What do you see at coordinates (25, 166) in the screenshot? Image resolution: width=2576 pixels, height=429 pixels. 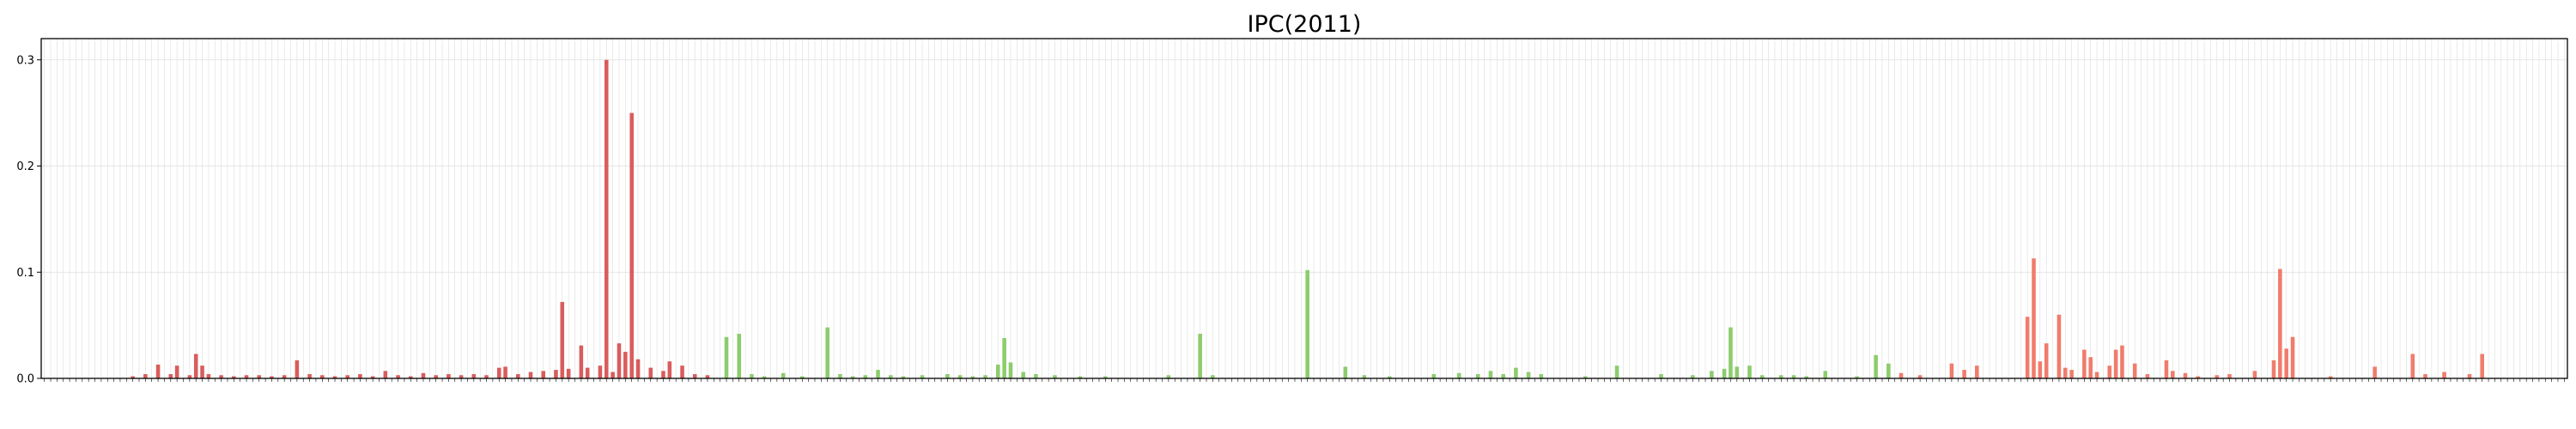 I see `y-tick-label: 0.2` at bounding box center [25, 166].